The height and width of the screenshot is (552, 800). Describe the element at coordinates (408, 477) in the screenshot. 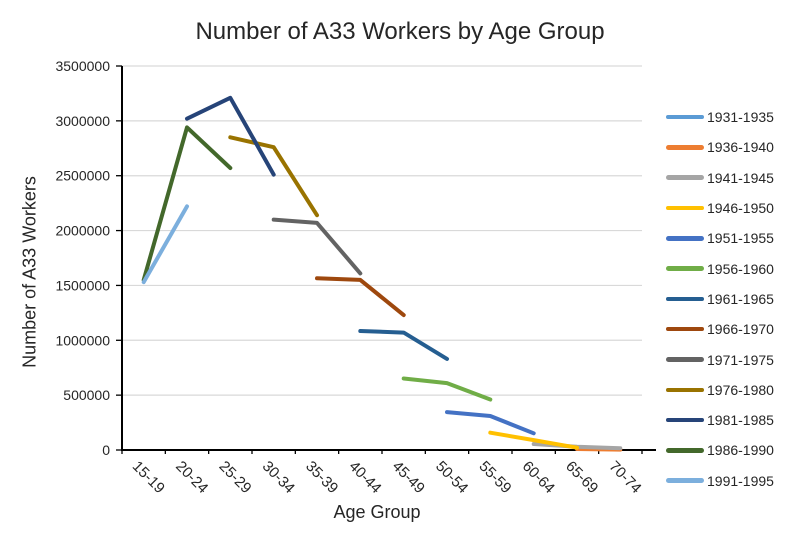

I see `x-tick-label: 45-49` at that location.